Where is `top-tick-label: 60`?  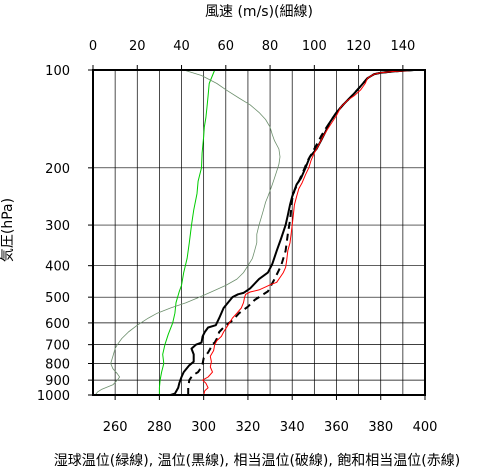
top-tick-label: 60 is located at coordinates (226, 46).